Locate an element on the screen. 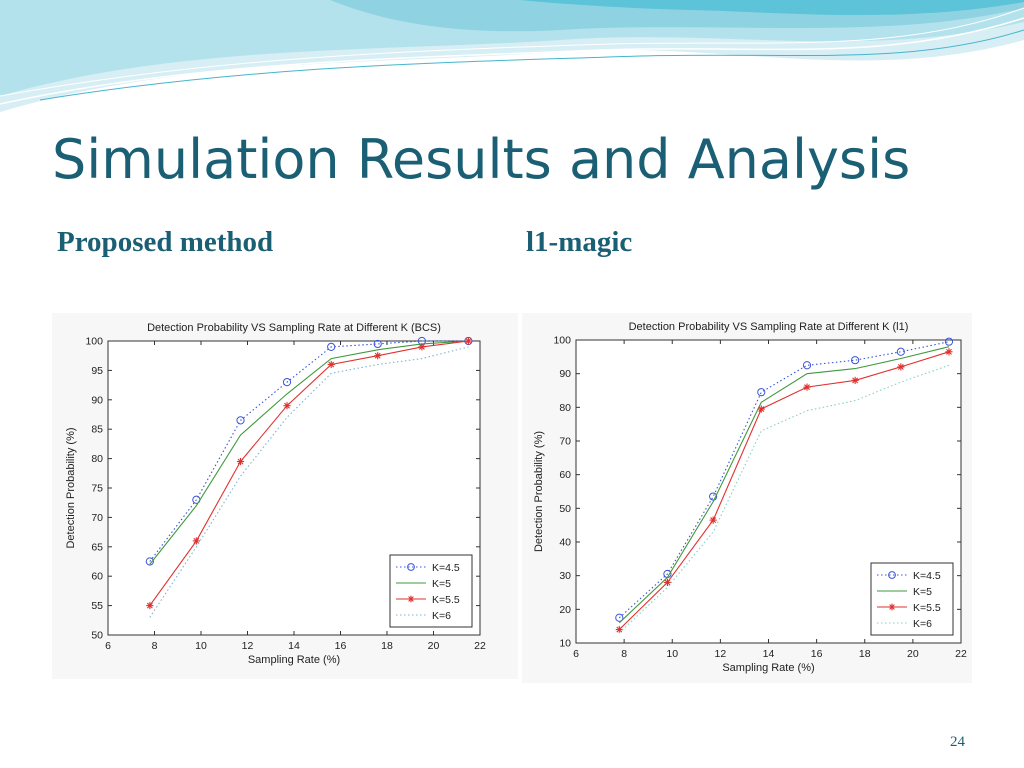 This screenshot has width=1024, height=768. page-title: Simulation Results and Analysis is located at coordinates (481, 159).